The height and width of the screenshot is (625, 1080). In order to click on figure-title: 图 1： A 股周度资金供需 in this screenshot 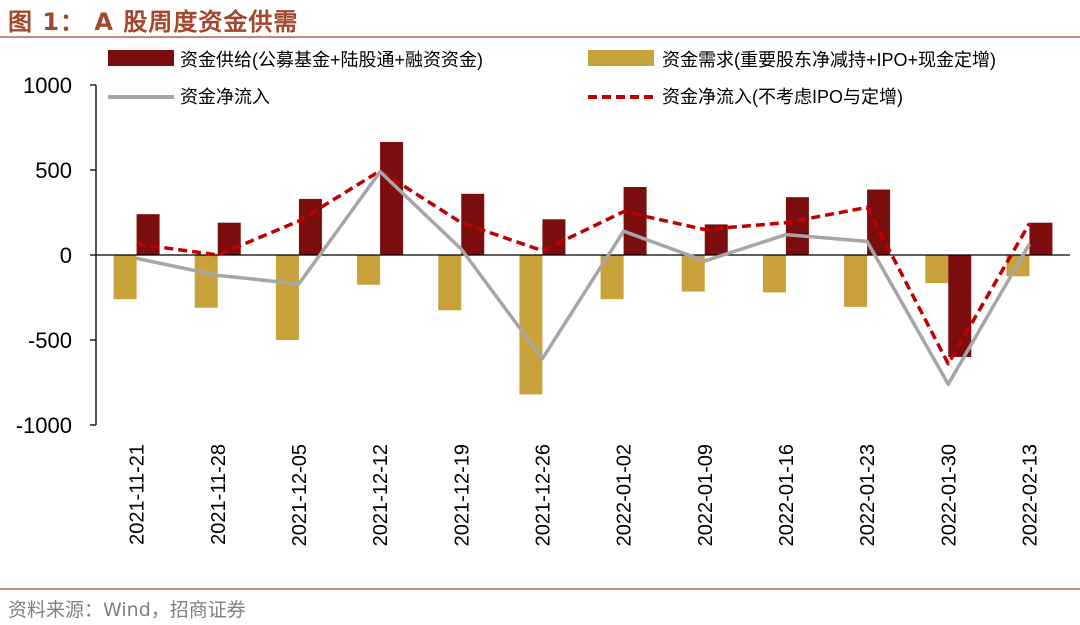, I will do `click(153, 22)`.